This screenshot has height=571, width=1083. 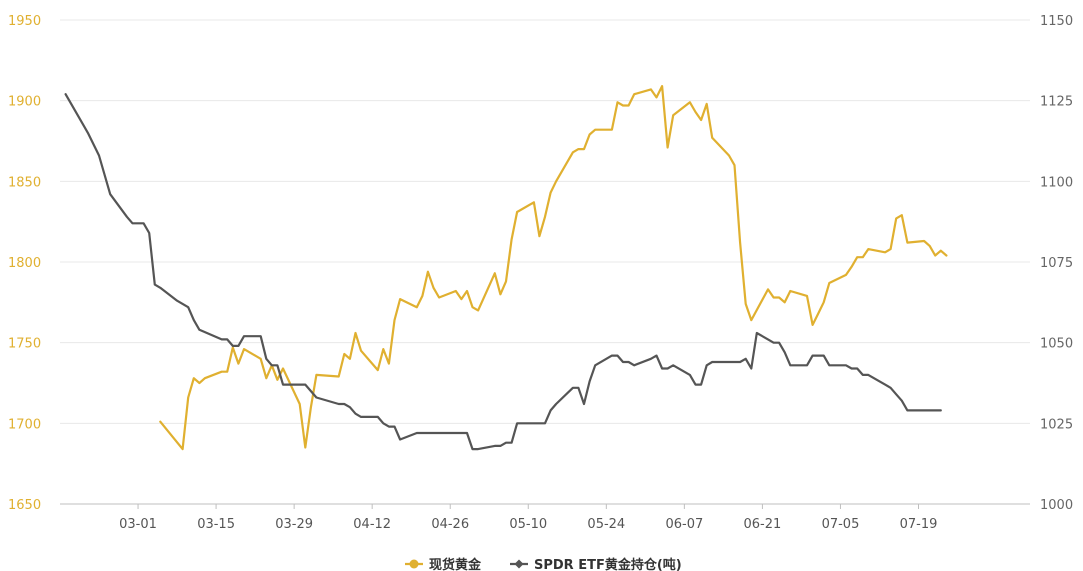 What do you see at coordinates (1056, 505) in the screenshot?
I see `right-tick-label: 1000` at bounding box center [1056, 505].